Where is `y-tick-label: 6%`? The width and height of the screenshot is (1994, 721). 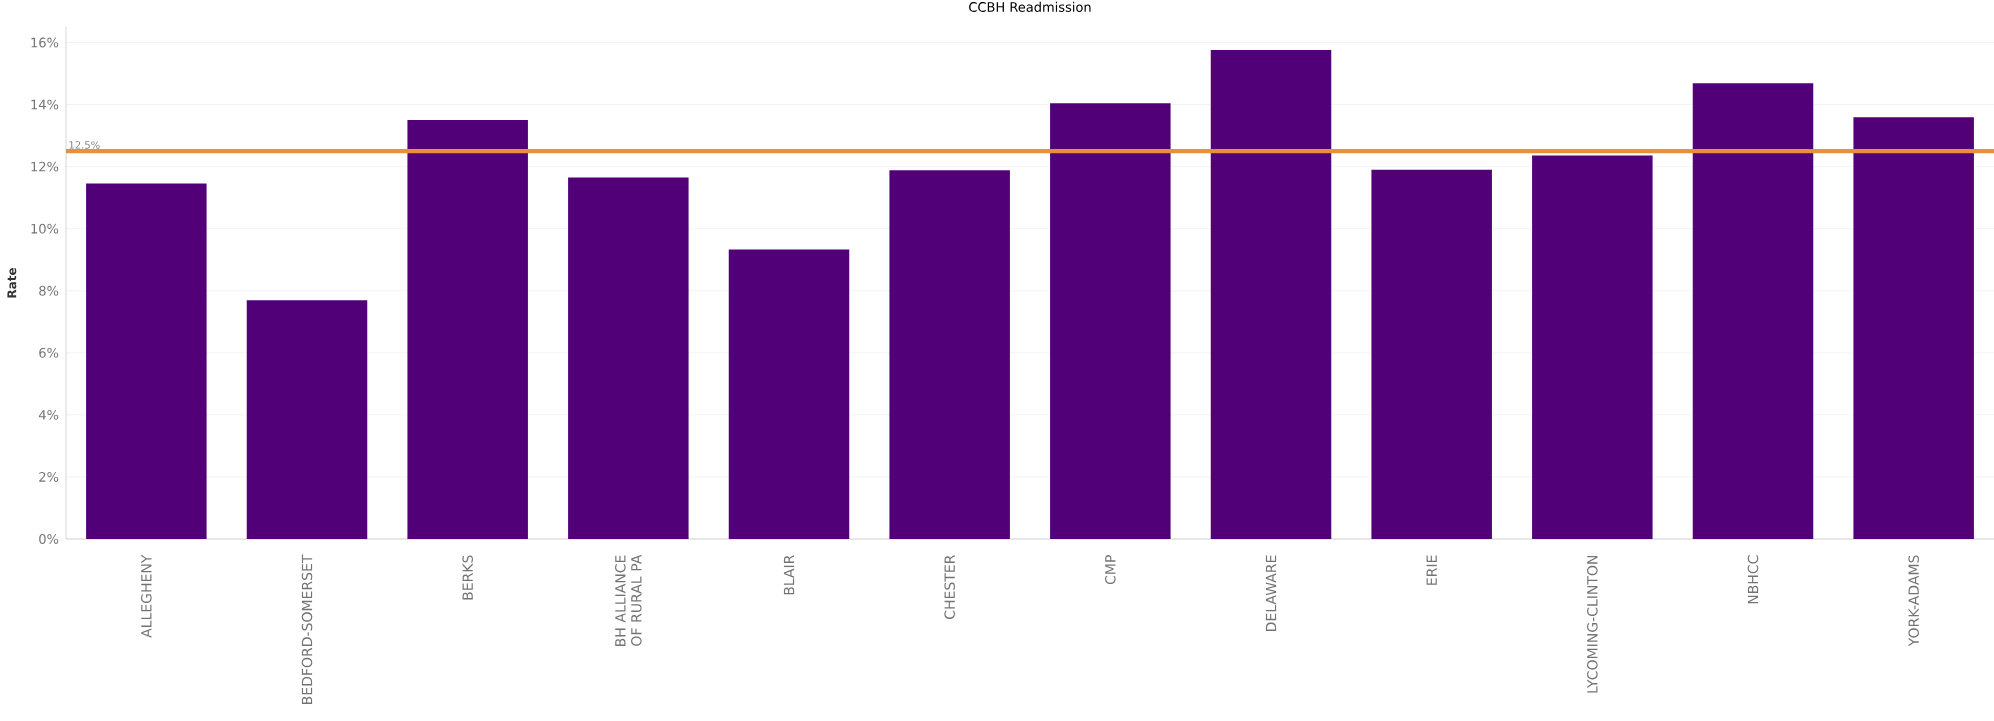
y-tick-label: 6% is located at coordinates (49, 352).